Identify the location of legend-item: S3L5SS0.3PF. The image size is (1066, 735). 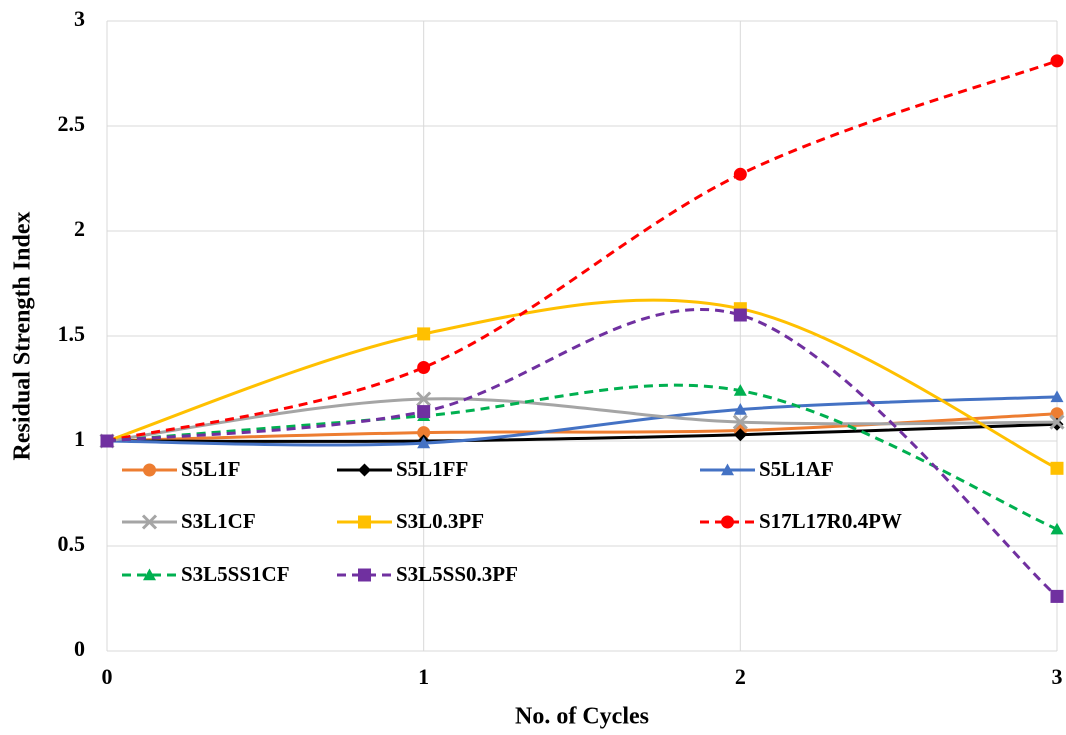
(427, 574).